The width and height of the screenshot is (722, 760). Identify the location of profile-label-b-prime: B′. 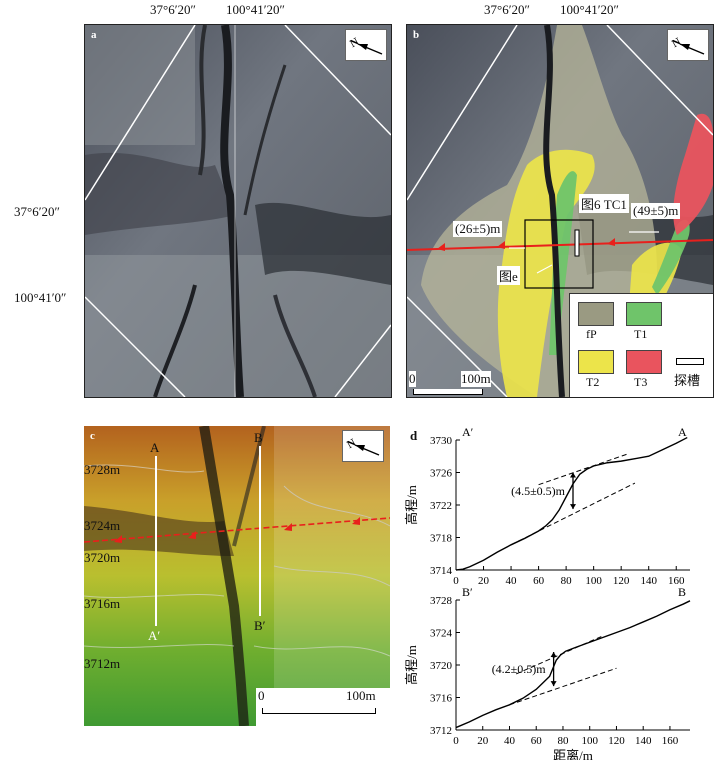
(260, 625).